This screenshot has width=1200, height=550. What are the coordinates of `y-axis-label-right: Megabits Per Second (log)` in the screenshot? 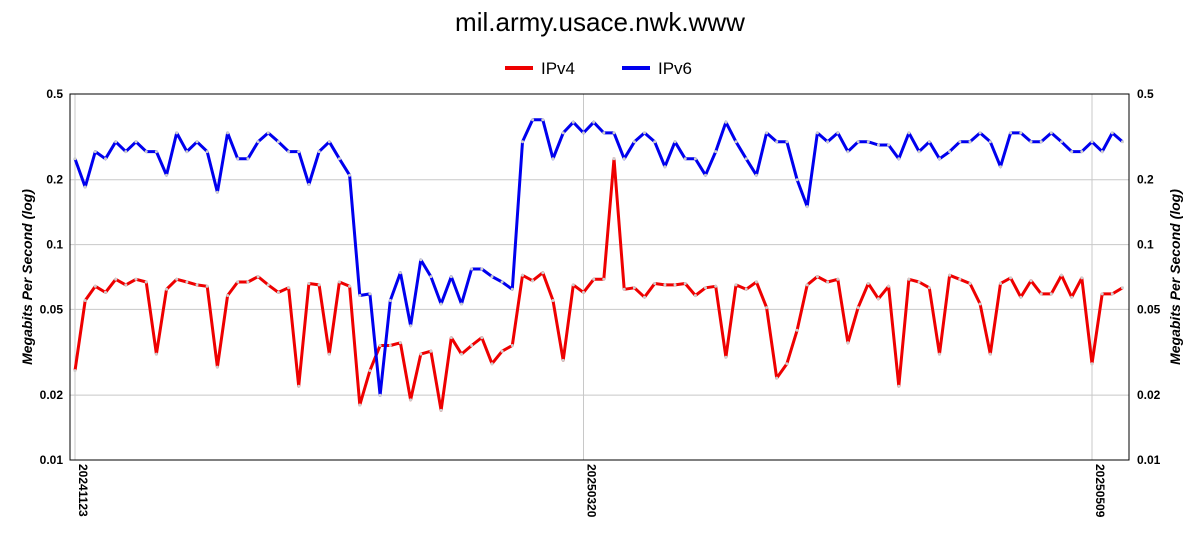 It's located at (1175, 277).